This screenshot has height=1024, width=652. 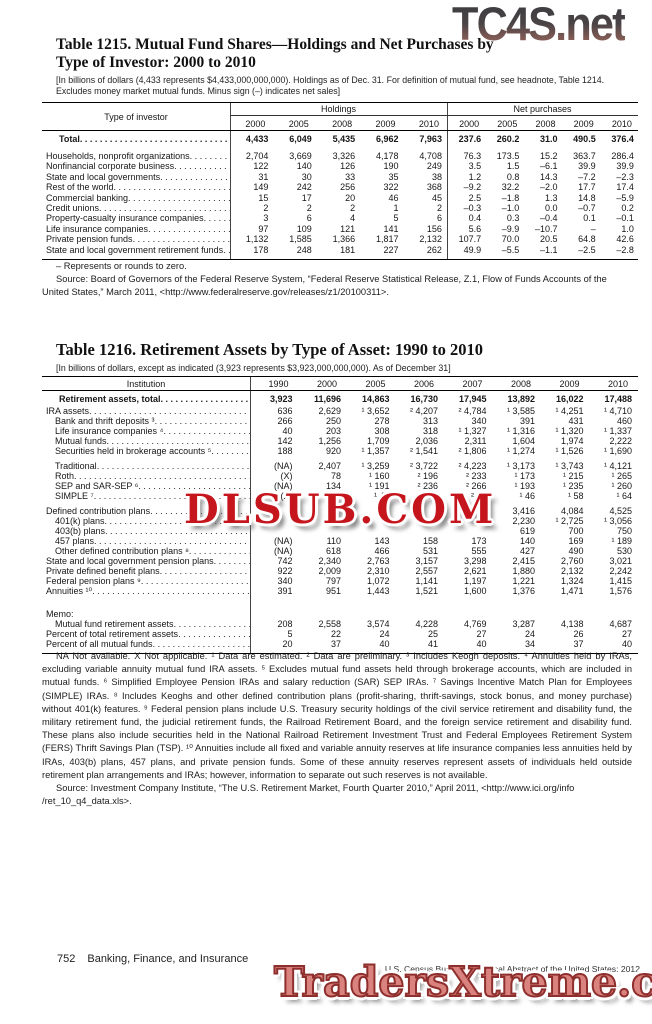 I want to click on cell: 1,366, so click(x=344, y=239).